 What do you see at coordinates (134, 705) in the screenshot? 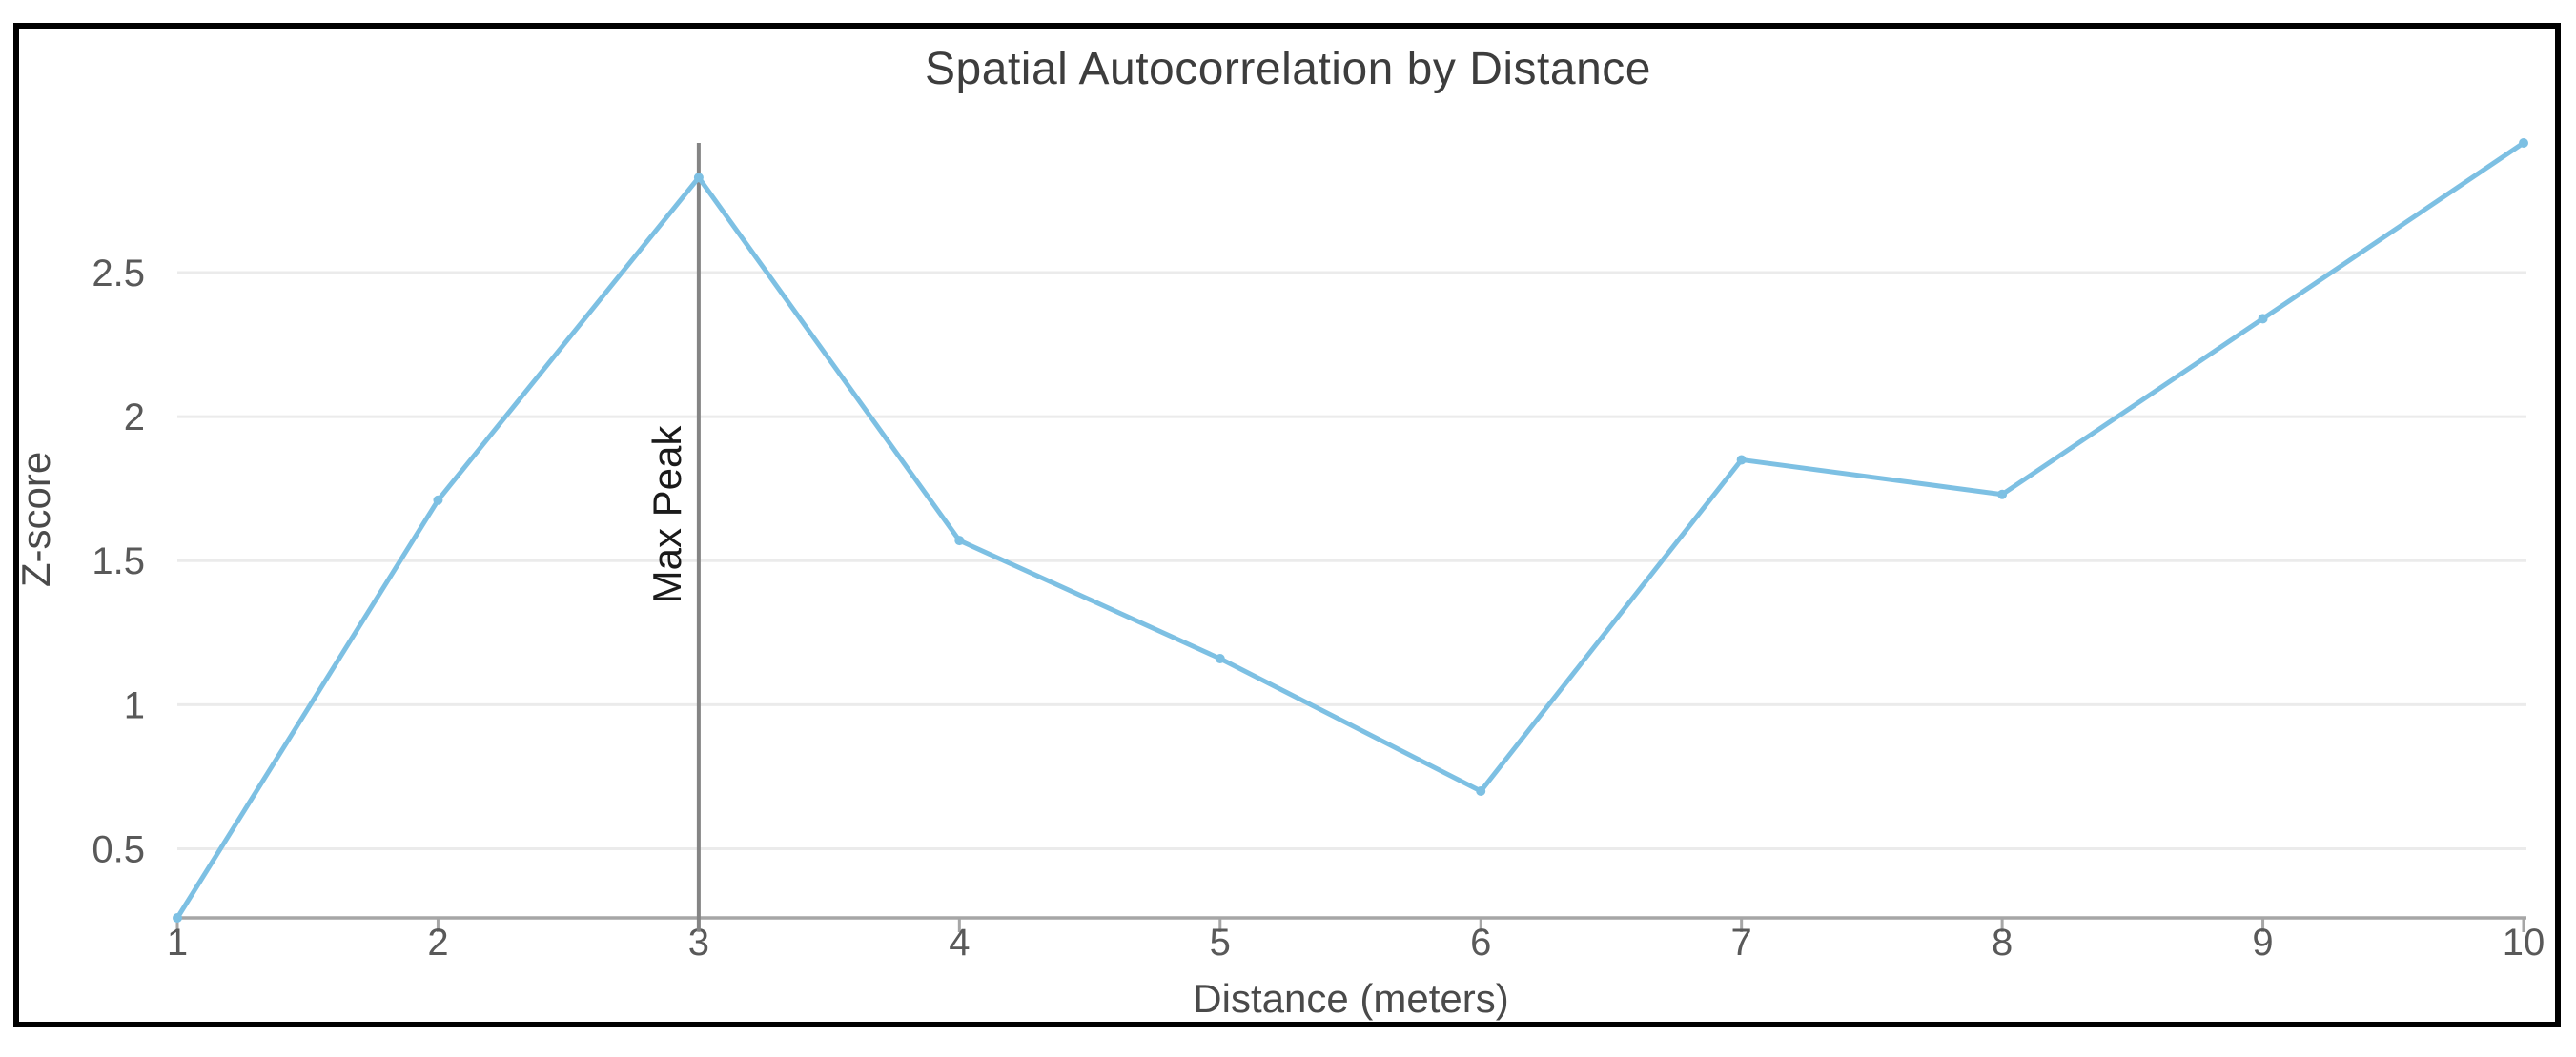
I see `y-tick-label: 1` at bounding box center [134, 705].